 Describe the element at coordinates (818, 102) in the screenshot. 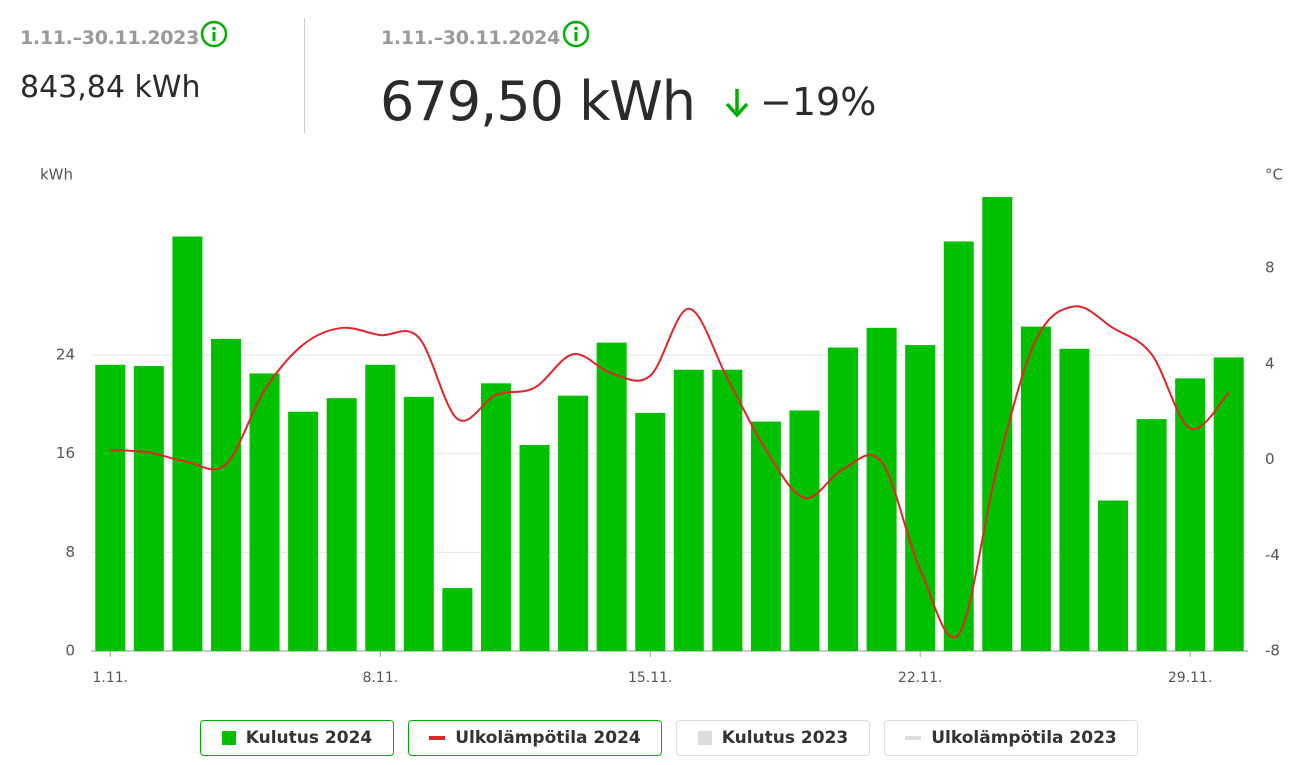

I see `change: −19%` at that location.